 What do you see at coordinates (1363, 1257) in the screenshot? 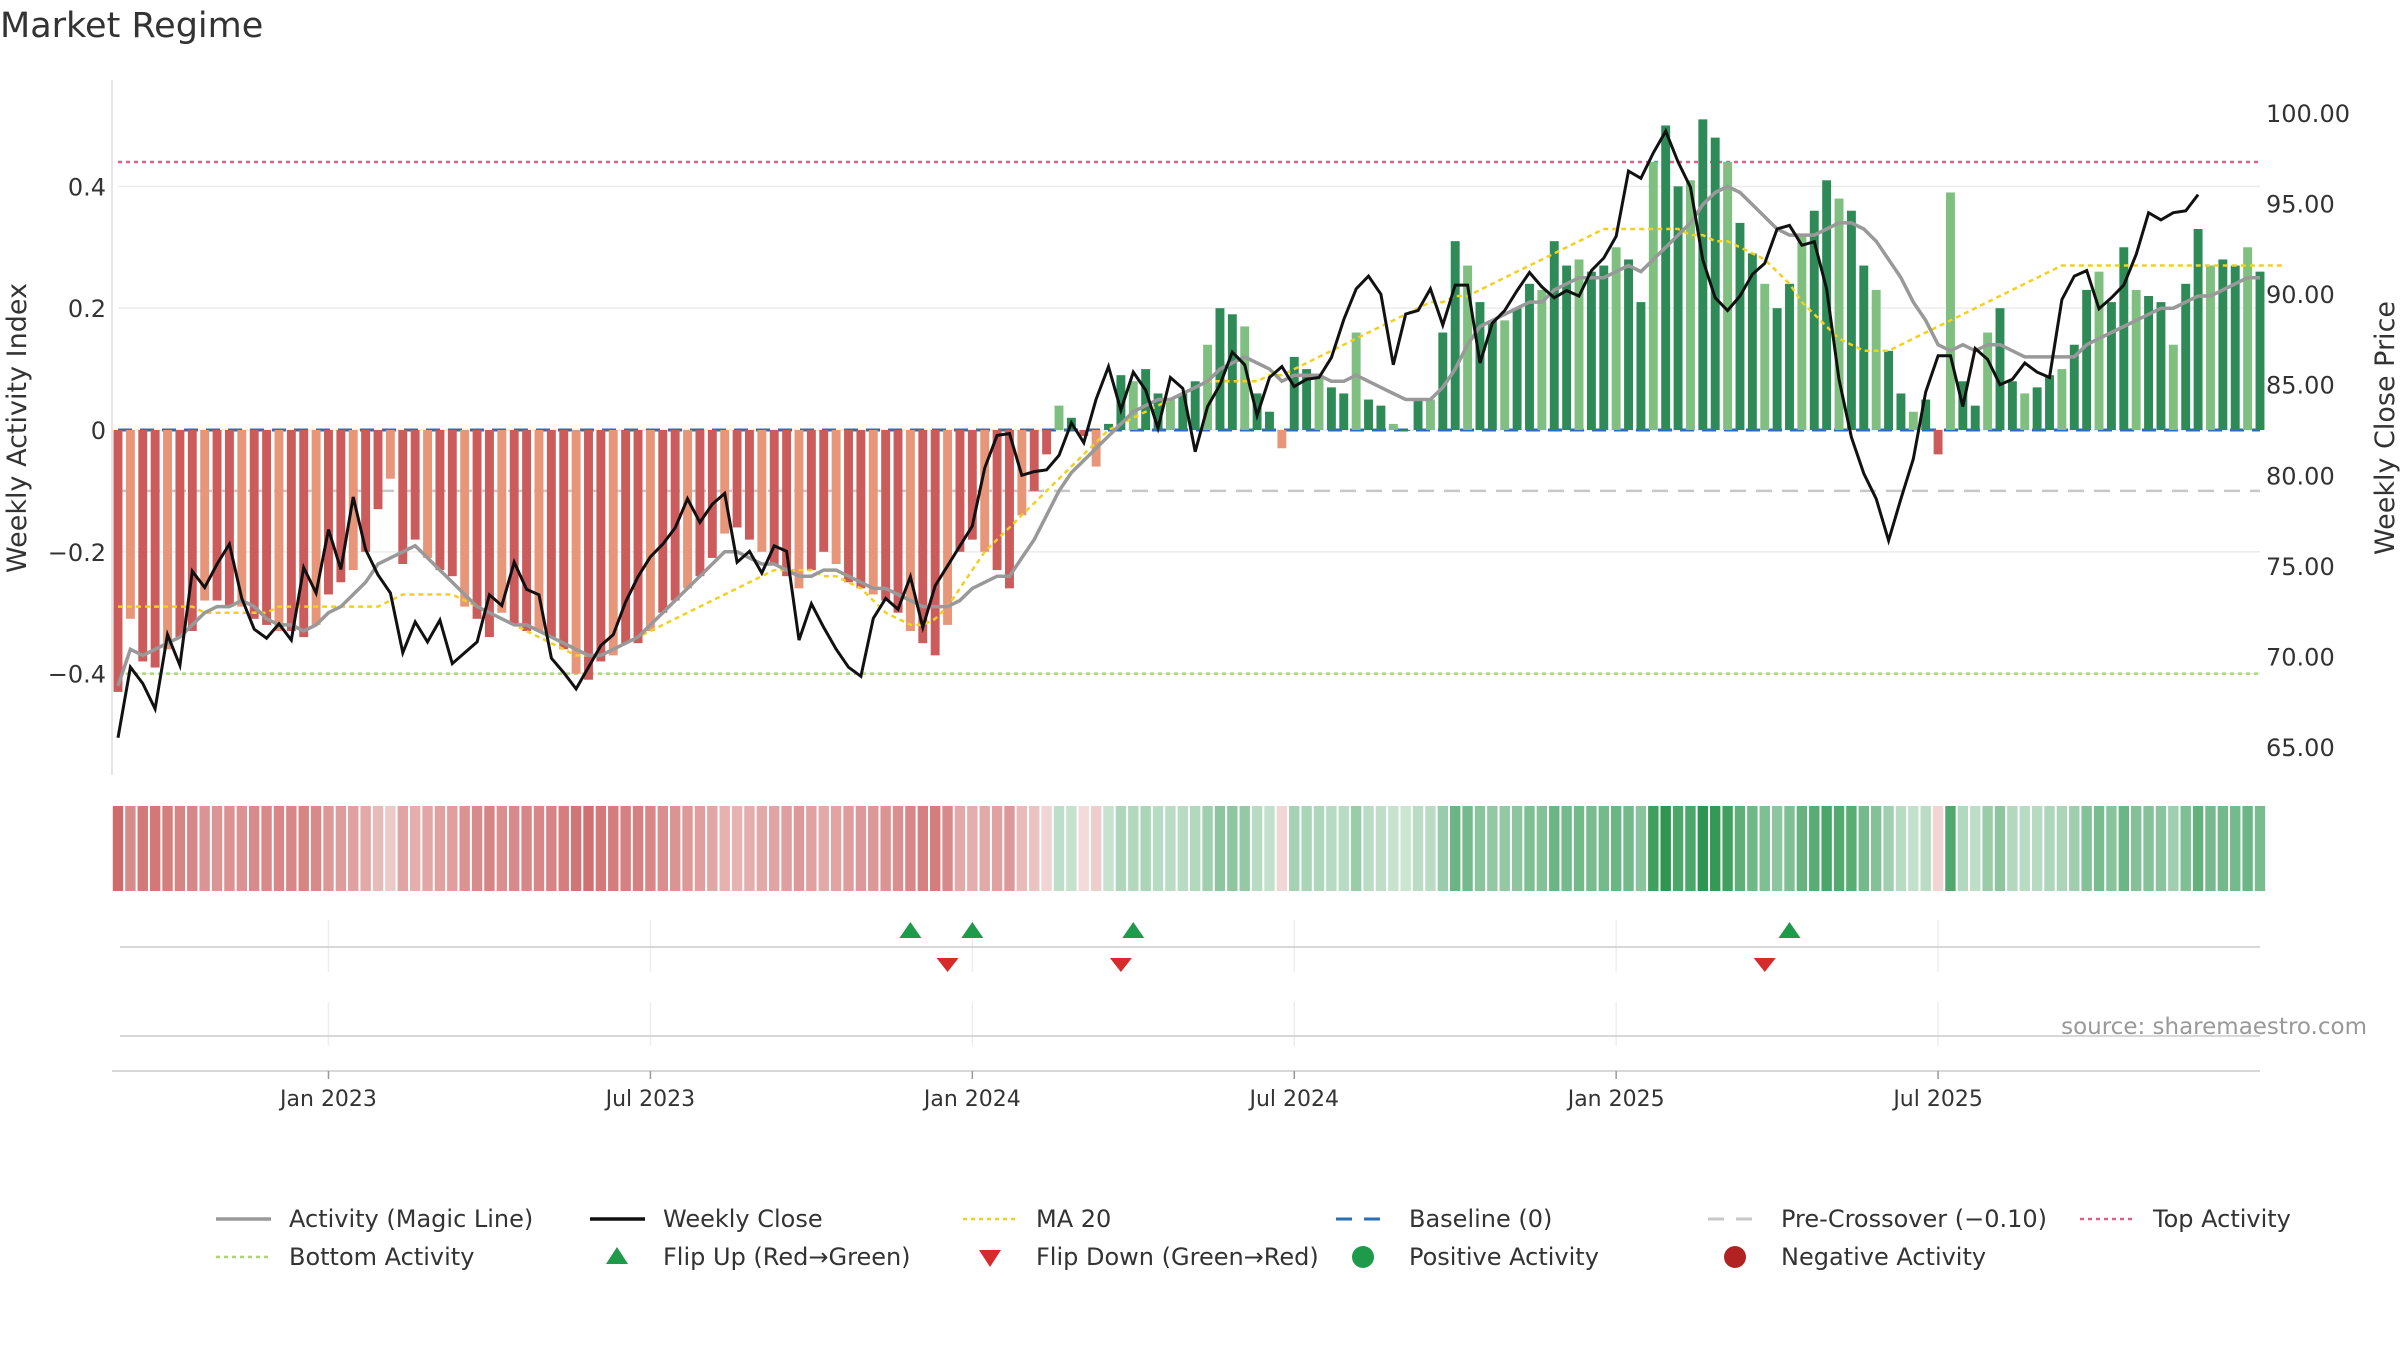
I see `legend-swatch-circle` at bounding box center [1363, 1257].